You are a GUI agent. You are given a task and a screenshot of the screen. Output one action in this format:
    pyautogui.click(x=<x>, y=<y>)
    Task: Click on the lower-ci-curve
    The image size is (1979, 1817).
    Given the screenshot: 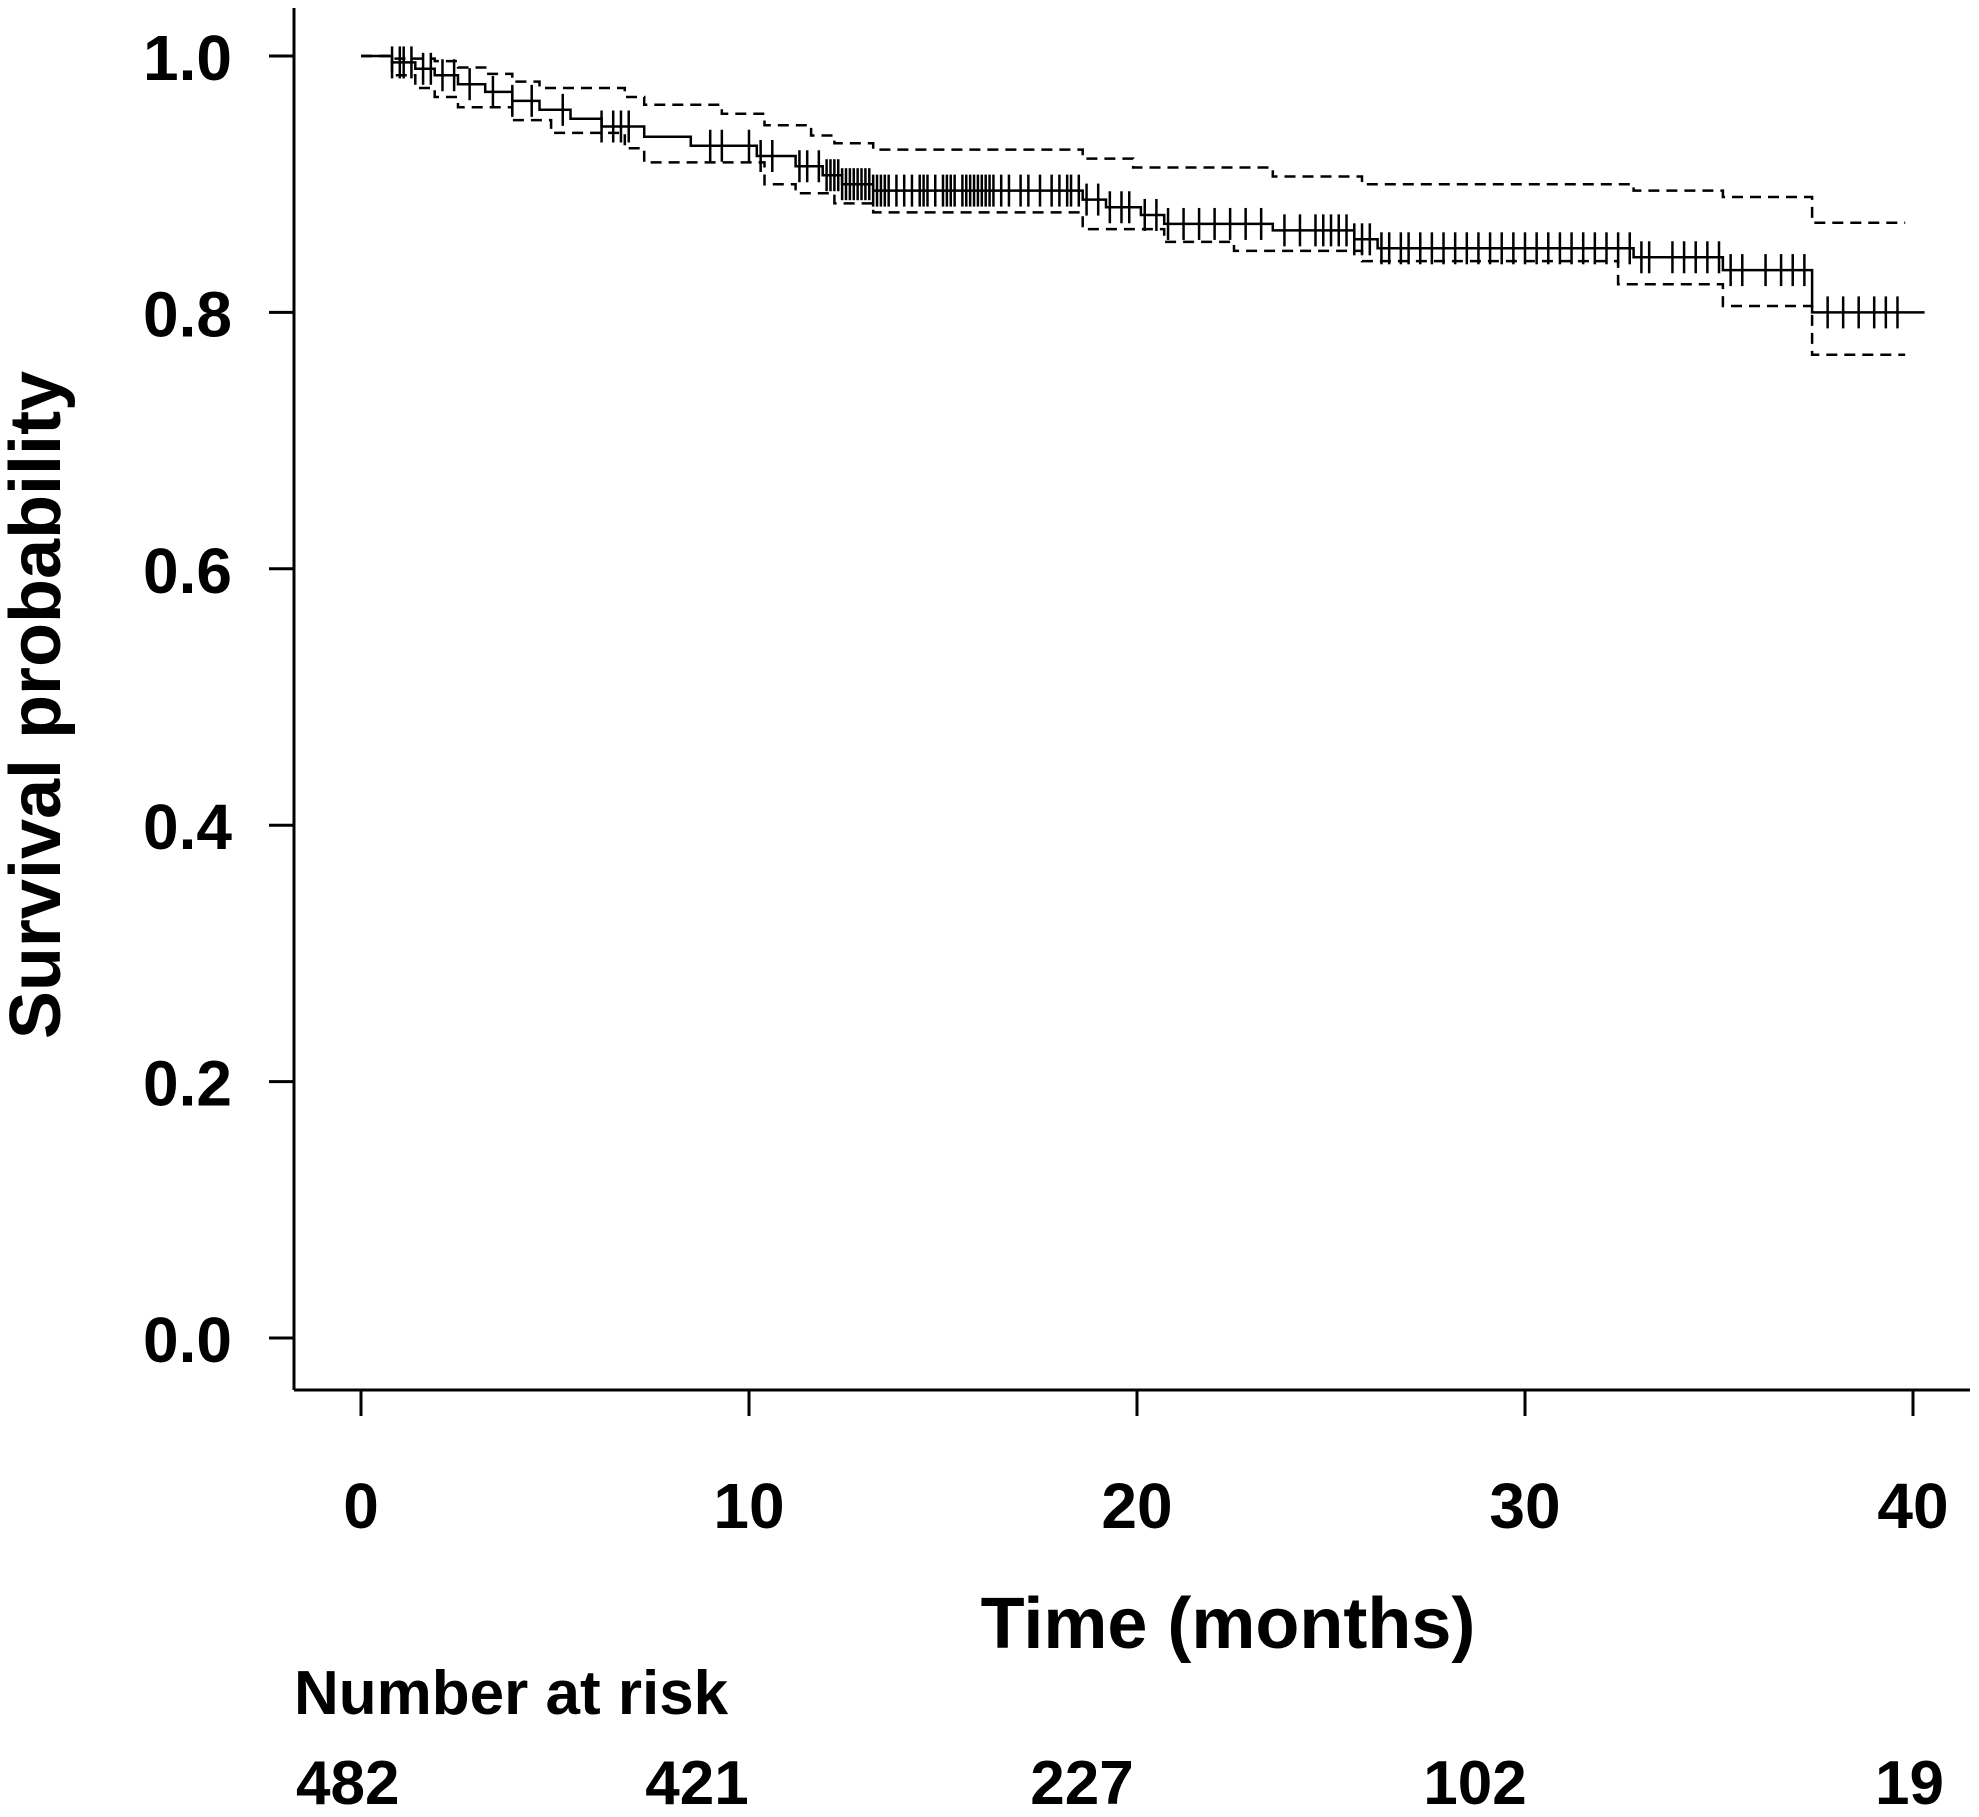 What is the action you would take?
    pyautogui.click(x=1133, y=205)
    